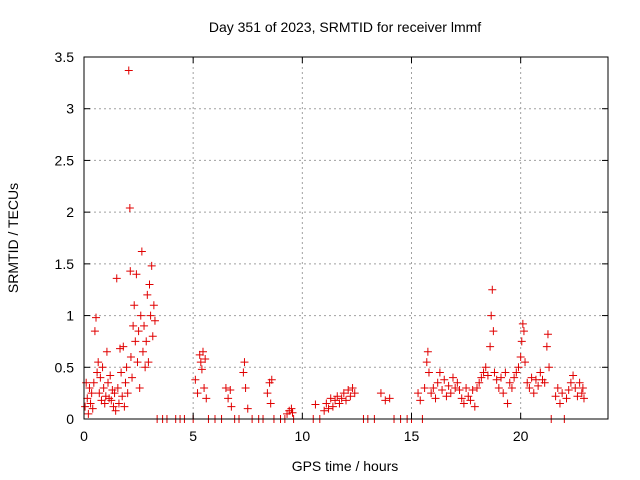 The image size is (640, 480). I want to click on y-tick-label: 3.5, so click(65, 57).